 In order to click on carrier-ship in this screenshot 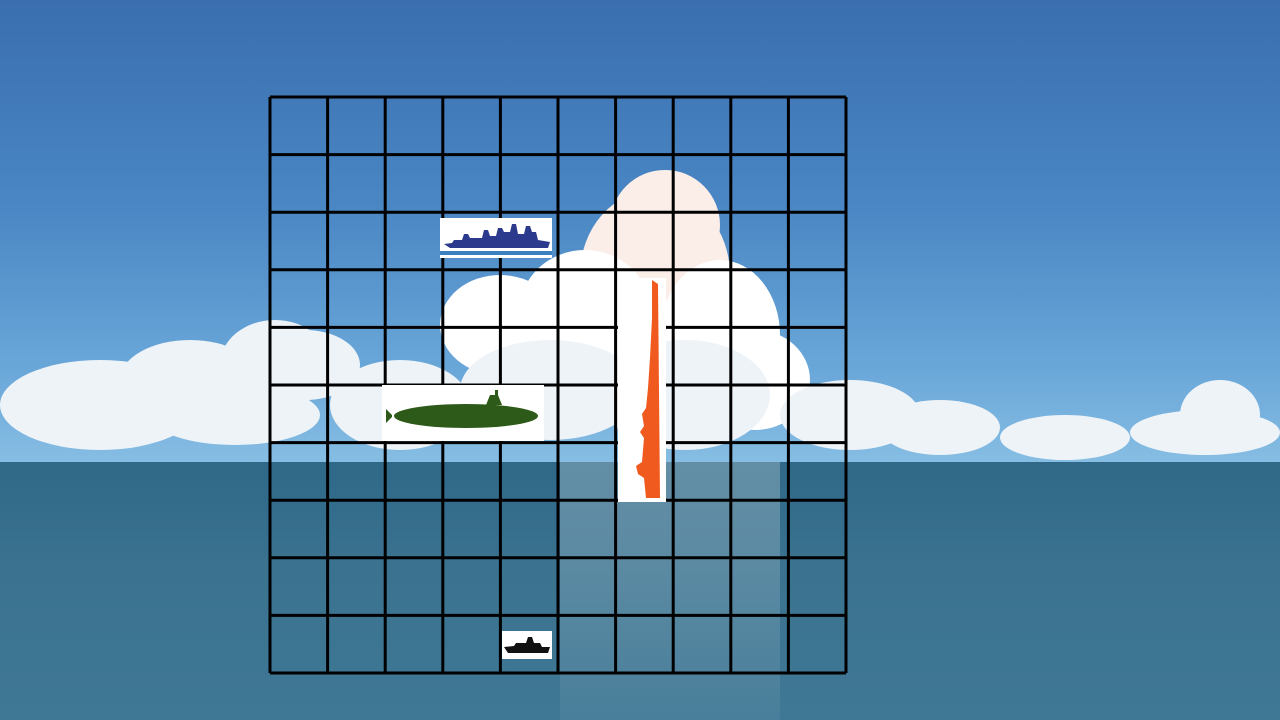, I will do `click(642, 390)`.